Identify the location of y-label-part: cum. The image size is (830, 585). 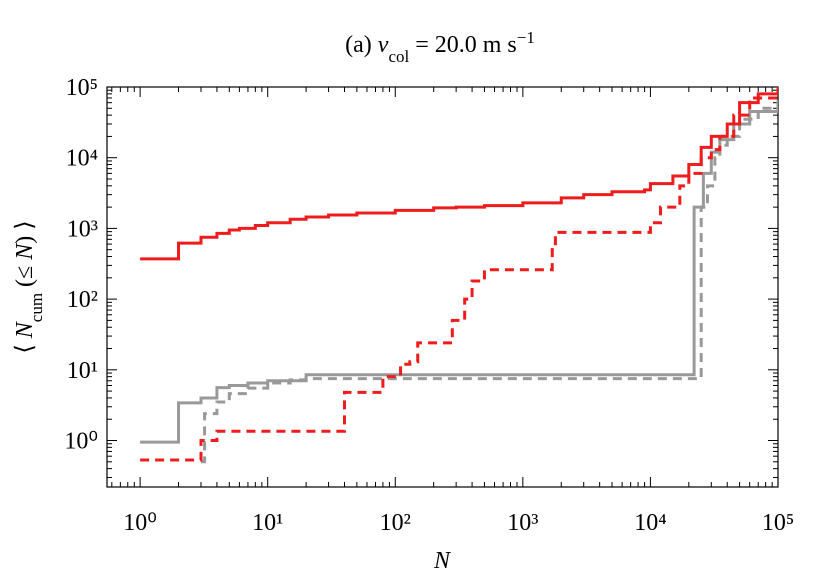
(36, 307).